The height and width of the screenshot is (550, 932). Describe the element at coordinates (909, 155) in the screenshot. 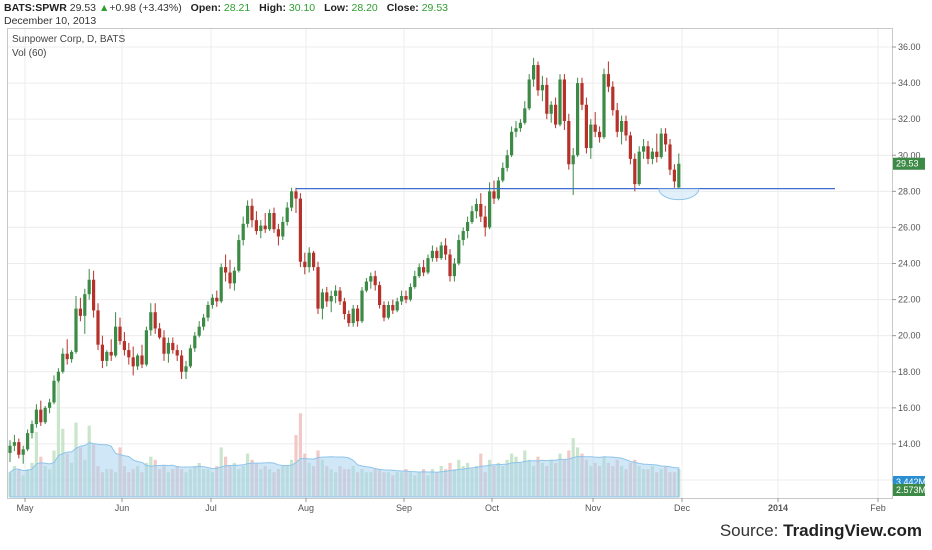

I see `y-tick-label: 30.00` at that location.